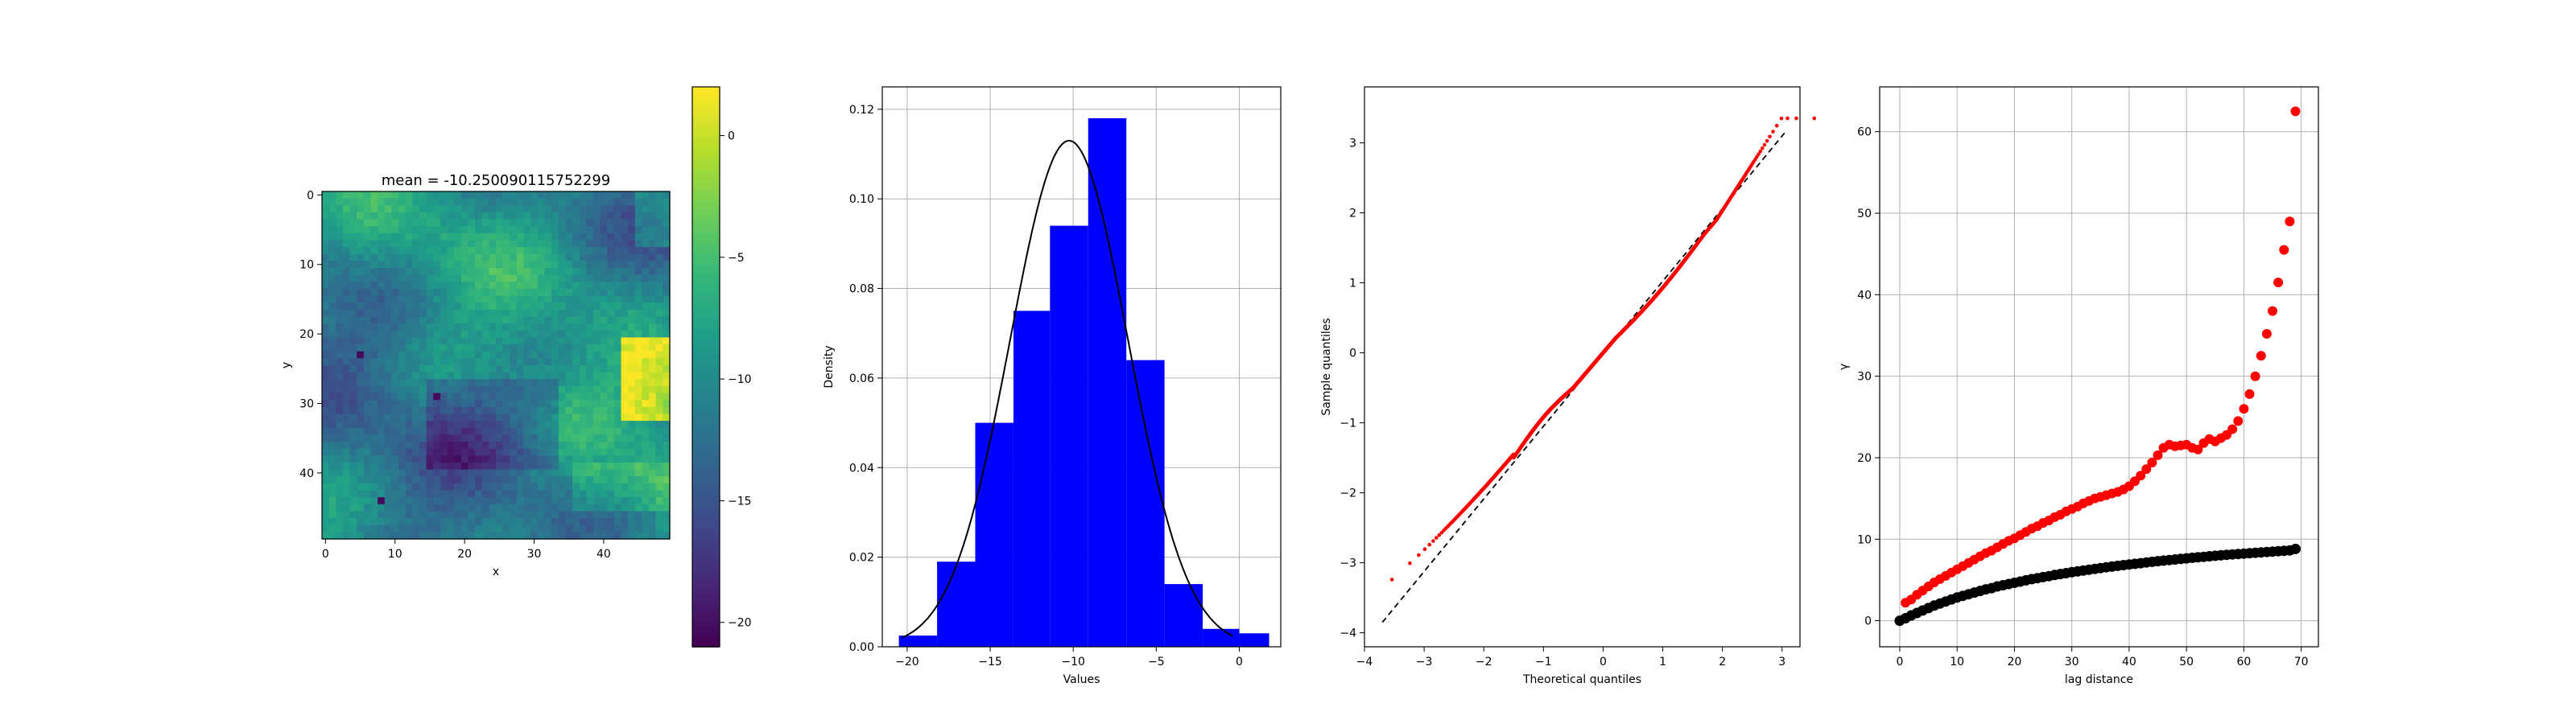 This screenshot has width=2576, height=724. Describe the element at coordinates (306, 265) in the screenshot. I see `y-tick-label: 10` at that location.